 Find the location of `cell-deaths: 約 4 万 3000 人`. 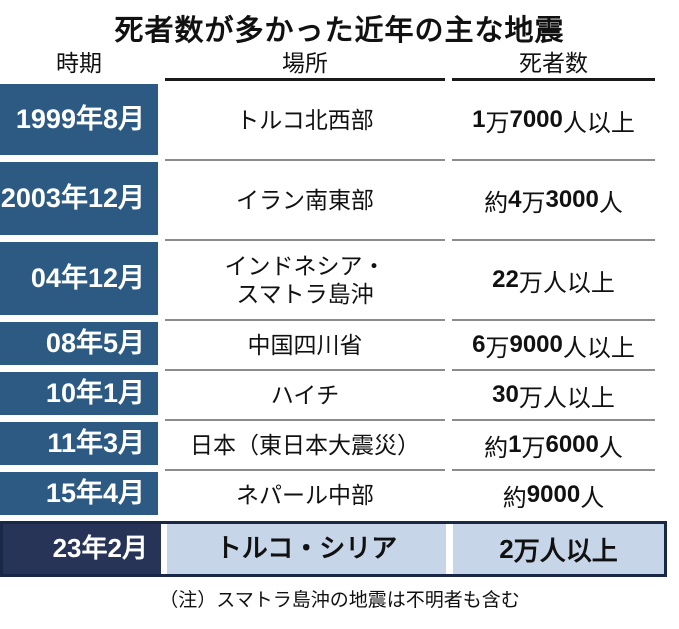

cell-deaths: 約 4 万 3000 人 is located at coordinates (553, 199).